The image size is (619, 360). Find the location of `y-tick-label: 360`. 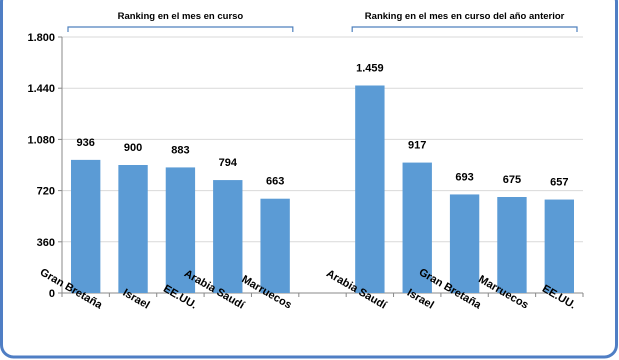

y-tick-label: 360 is located at coordinates (46, 243).